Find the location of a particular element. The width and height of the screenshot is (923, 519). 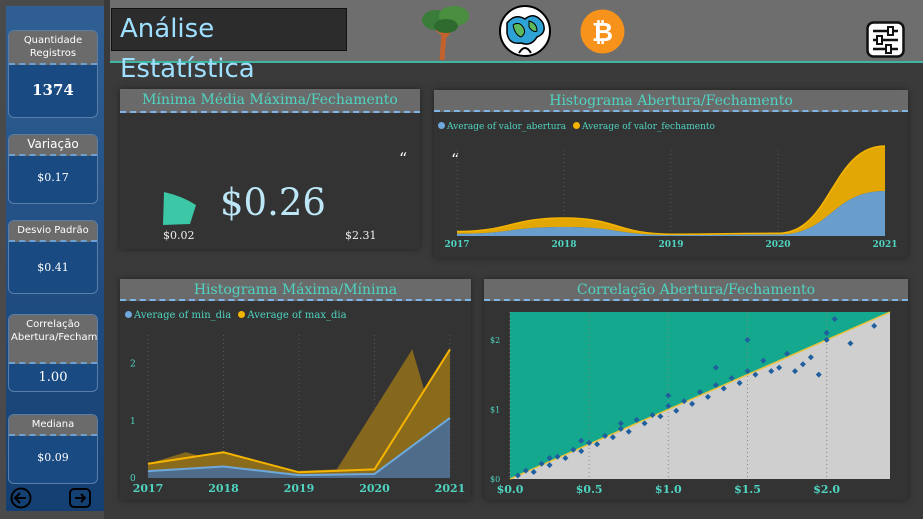

x-tick-label: $0.5 is located at coordinates (589, 489).